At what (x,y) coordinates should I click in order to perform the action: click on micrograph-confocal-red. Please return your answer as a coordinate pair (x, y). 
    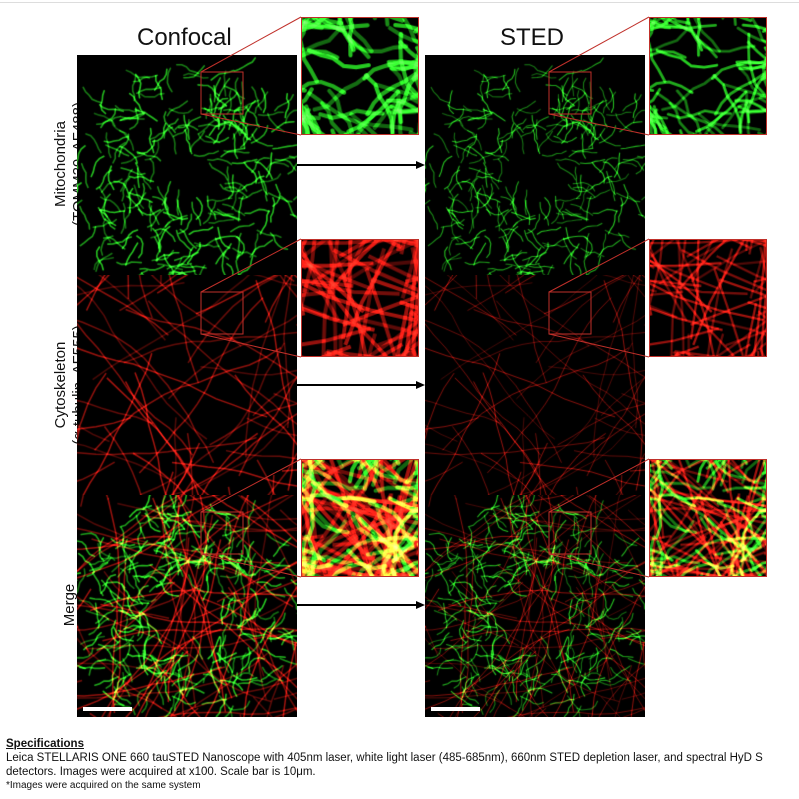
    Looking at the image, I should click on (187, 386).